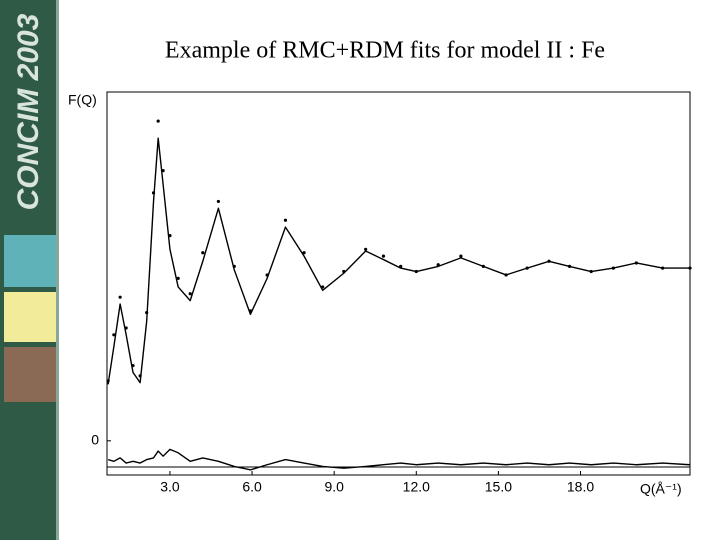  What do you see at coordinates (498, 487) in the screenshot?
I see `x-tick-label: 15.0` at bounding box center [498, 487].